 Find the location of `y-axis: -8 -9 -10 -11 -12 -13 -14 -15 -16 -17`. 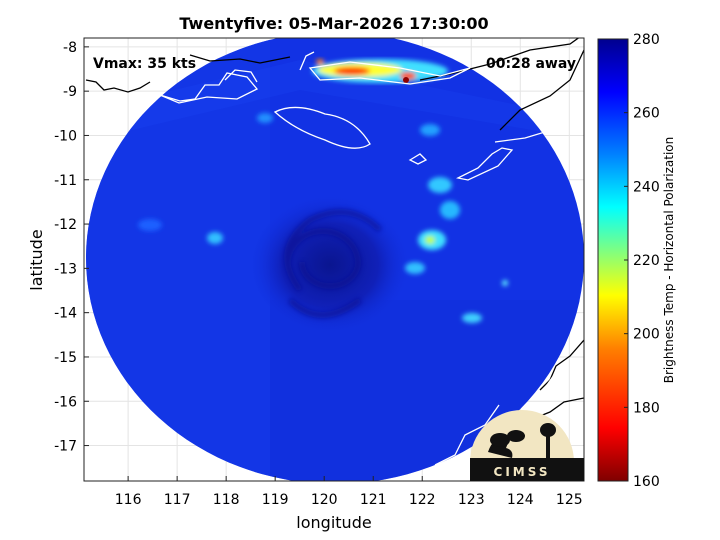

y-axis: -8 -9 -10 -11 -12 -13 -14 -15 -16 -17 is located at coordinates (71, 247).